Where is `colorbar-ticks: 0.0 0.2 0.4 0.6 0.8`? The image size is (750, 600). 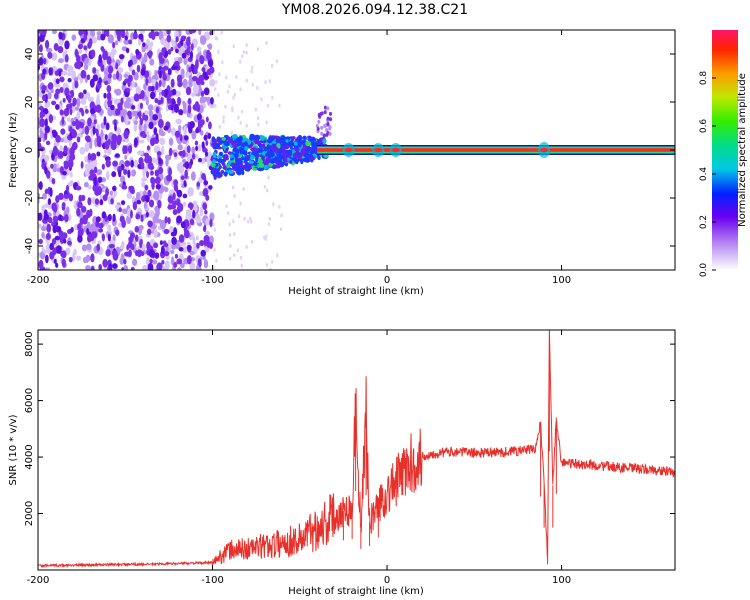 colorbar-ticks: 0.0 0.2 0.4 0.6 0.8 is located at coordinates (707, 174).